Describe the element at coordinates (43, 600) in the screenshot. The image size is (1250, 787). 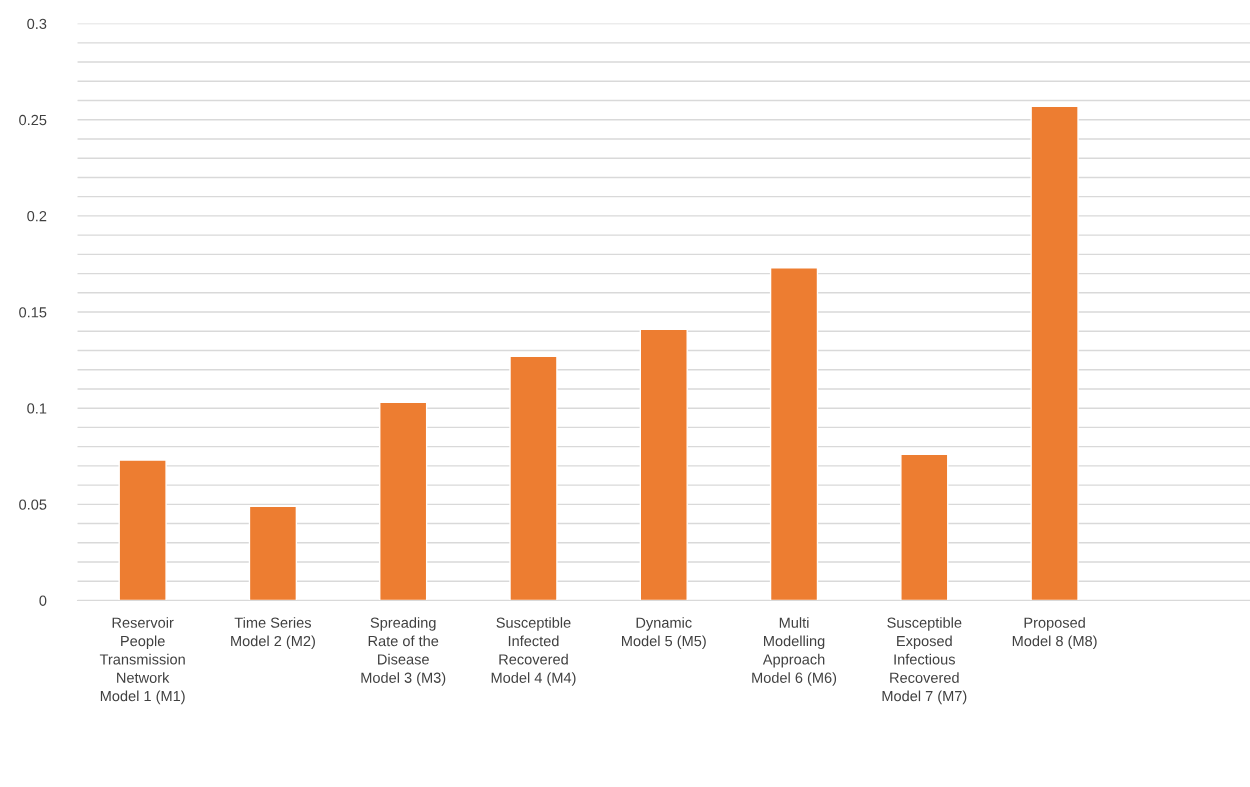
I see `y-tick-label: 0` at that location.